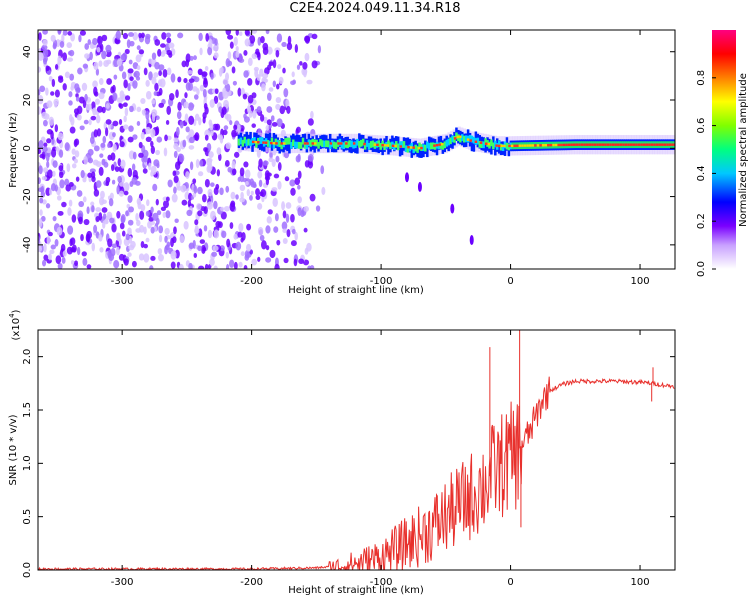 The image size is (750, 600). I want to click on y-tick-label: 0, so click(27, 148).